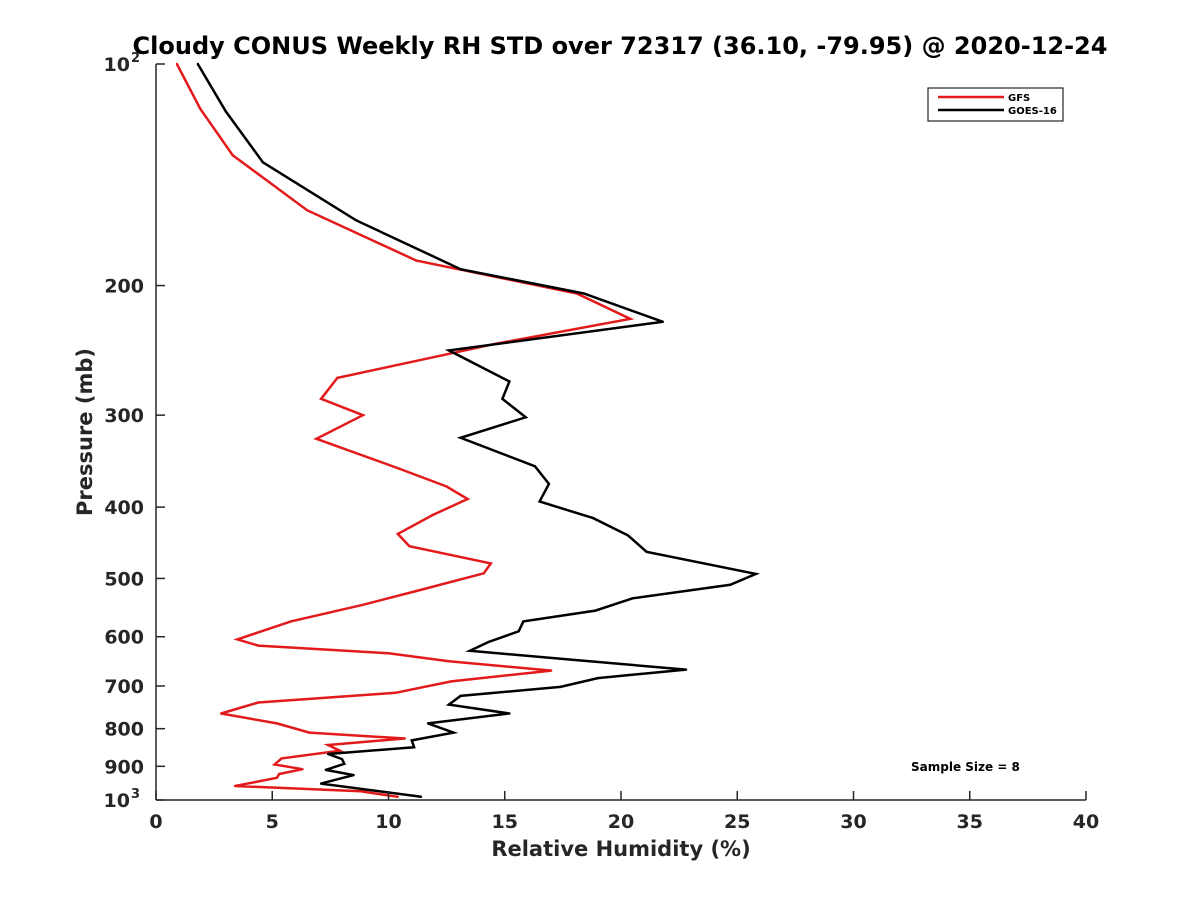  Describe the element at coordinates (620, 849) in the screenshot. I see `x-axis-label: Relative Humidity (%)` at that location.